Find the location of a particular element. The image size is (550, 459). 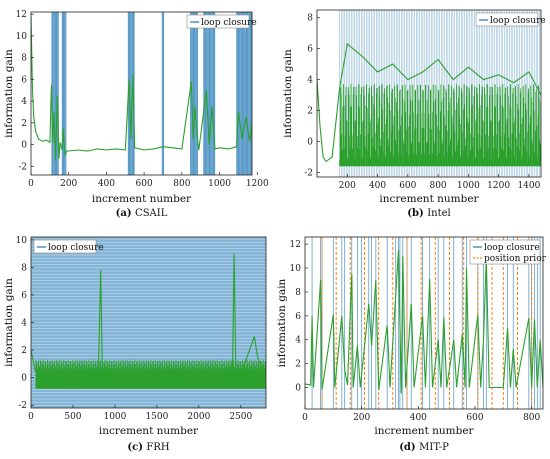

caption-text: FRH is located at coordinates (157, 447).